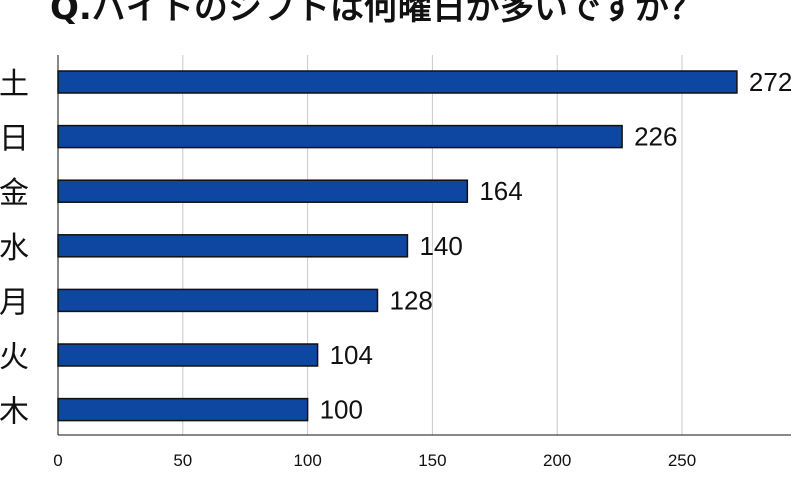 This screenshot has height=480, width=791. Describe the element at coordinates (14, 302) in the screenshot. I see `category-label: 月` at that location.